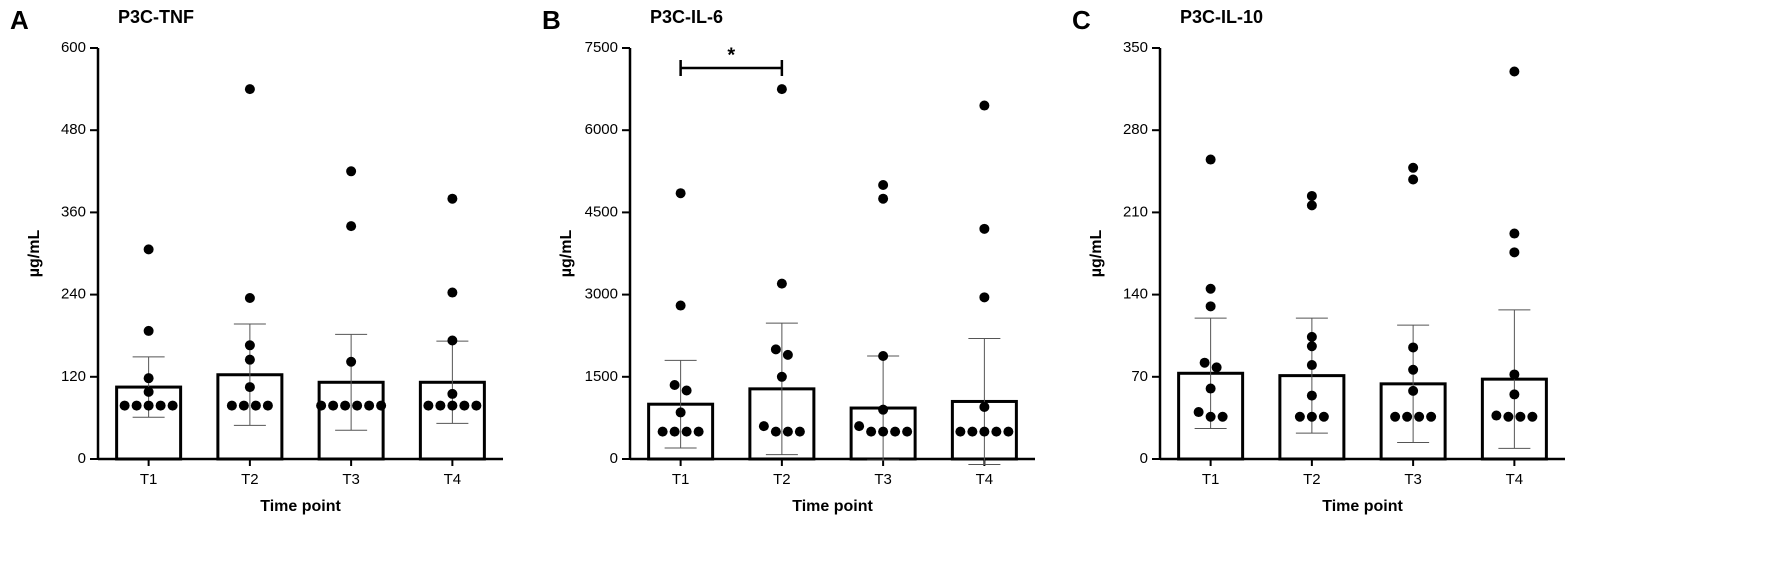 The width and height of the screenshot is (1772, 587). I want to click on y-tick-label: 350, so click(1135, 47).